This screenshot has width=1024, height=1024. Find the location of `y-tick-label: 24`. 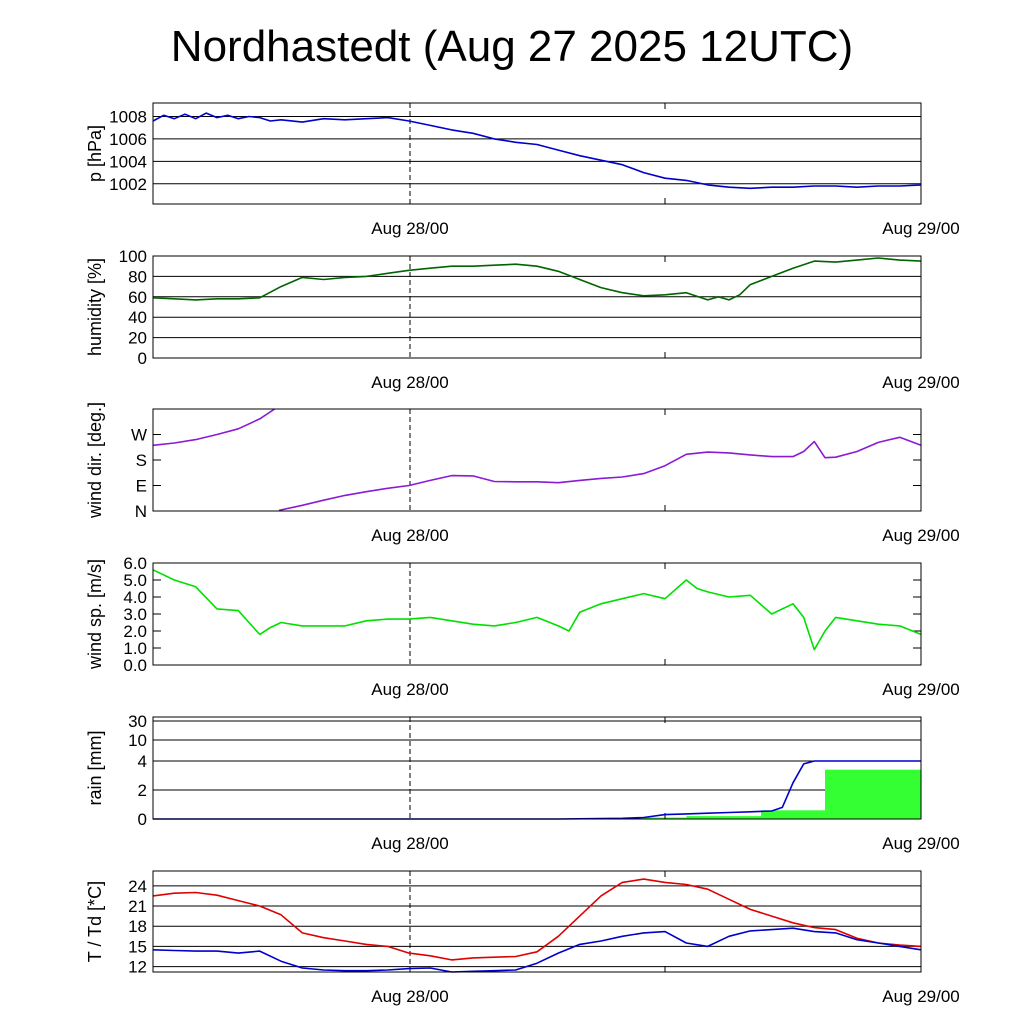

y-tick-label: 24 is located at coordinates (137, 886).